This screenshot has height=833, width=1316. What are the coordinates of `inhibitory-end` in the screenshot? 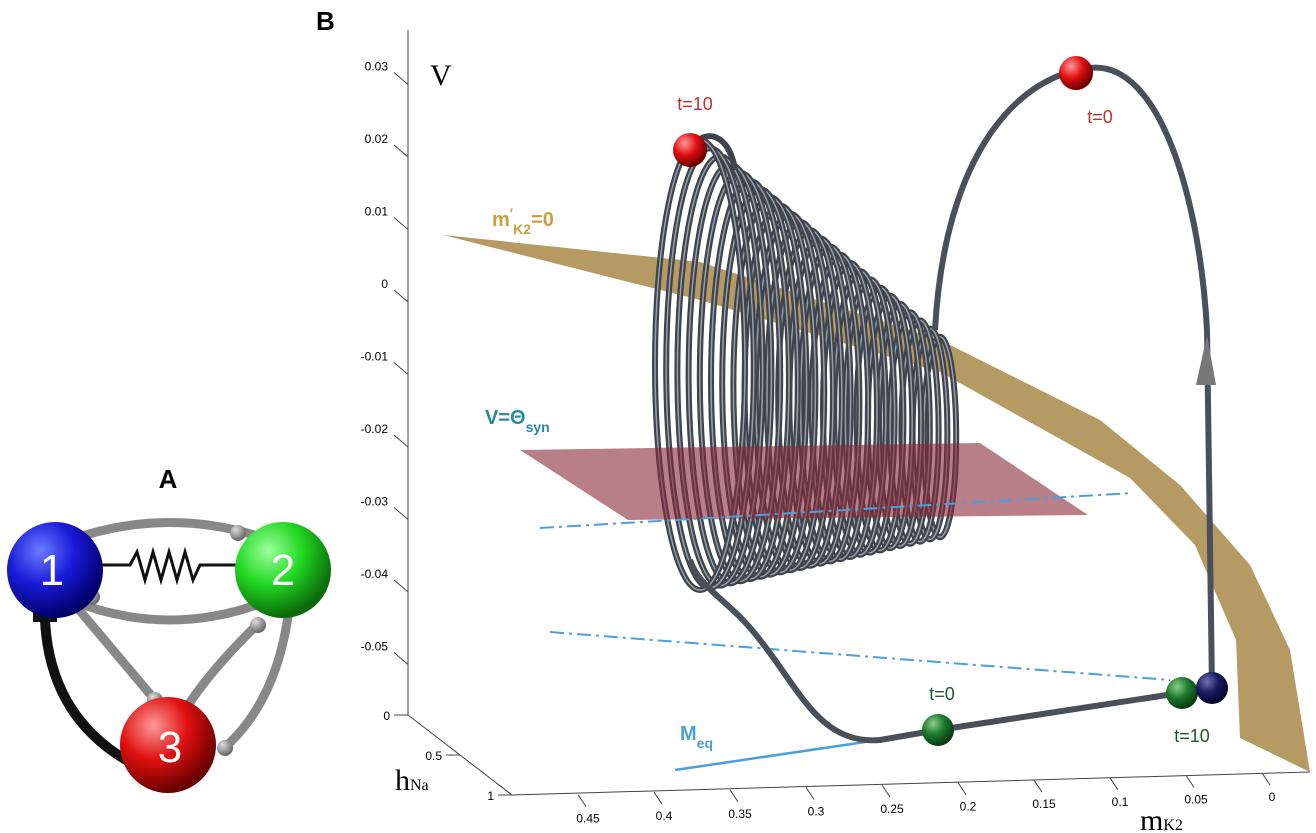 It's located at (45, 617).